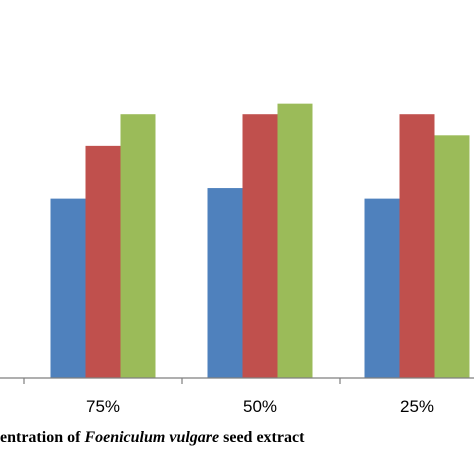 This screenshot has height=474, width=474. Describe the element at coordinates (42, 437) in the screenshot. I see `x-axis-title-prefix: entration of` at that location.